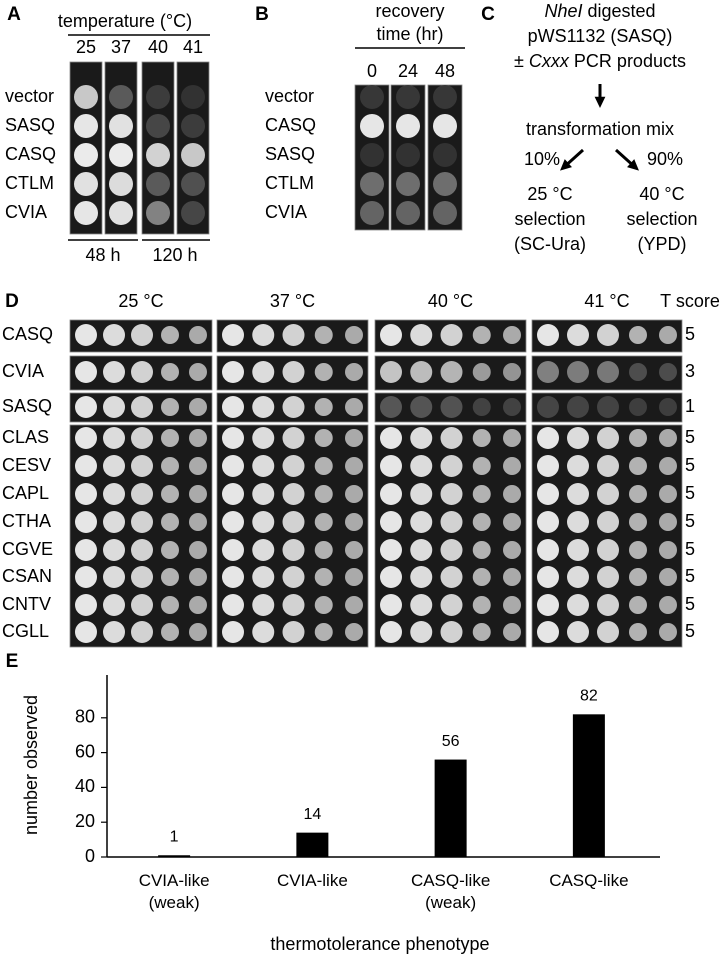  I want to click on enzyme: NheI, so click(563, 11).